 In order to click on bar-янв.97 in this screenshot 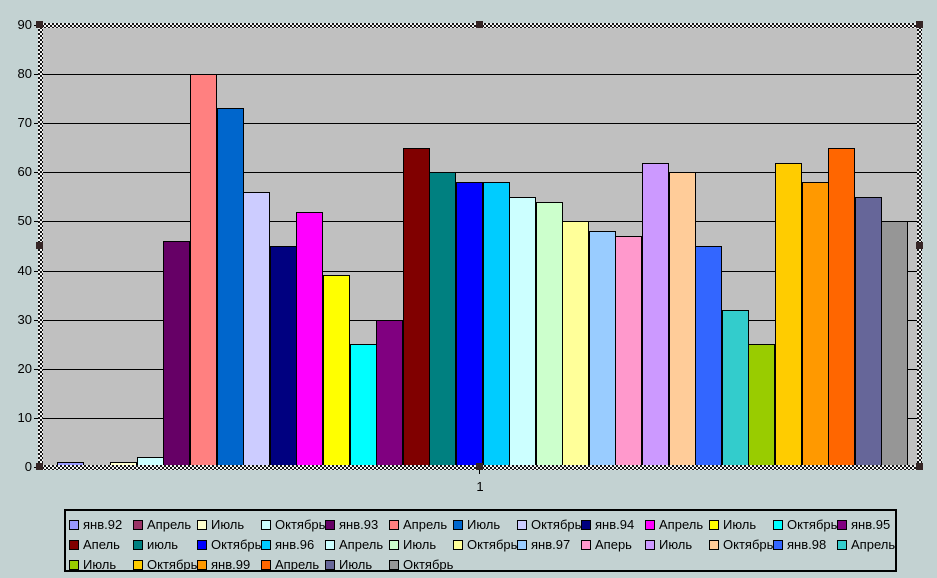, I will do `click(602, 349)`.